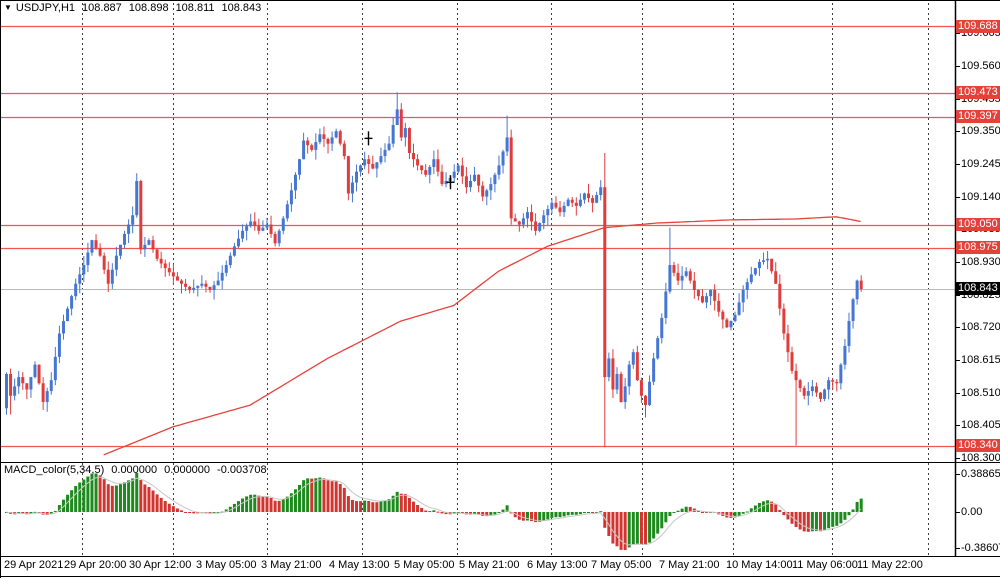  Describe the element at coordinates (557, 565) in the screenshot. I see `time-axis-label: 6 May 13:00` at that location.